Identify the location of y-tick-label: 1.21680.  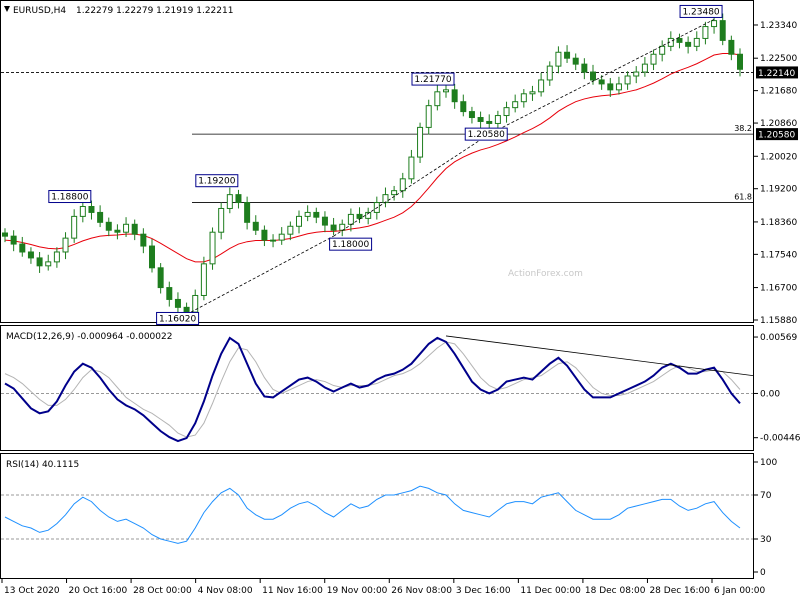
(778, 92).